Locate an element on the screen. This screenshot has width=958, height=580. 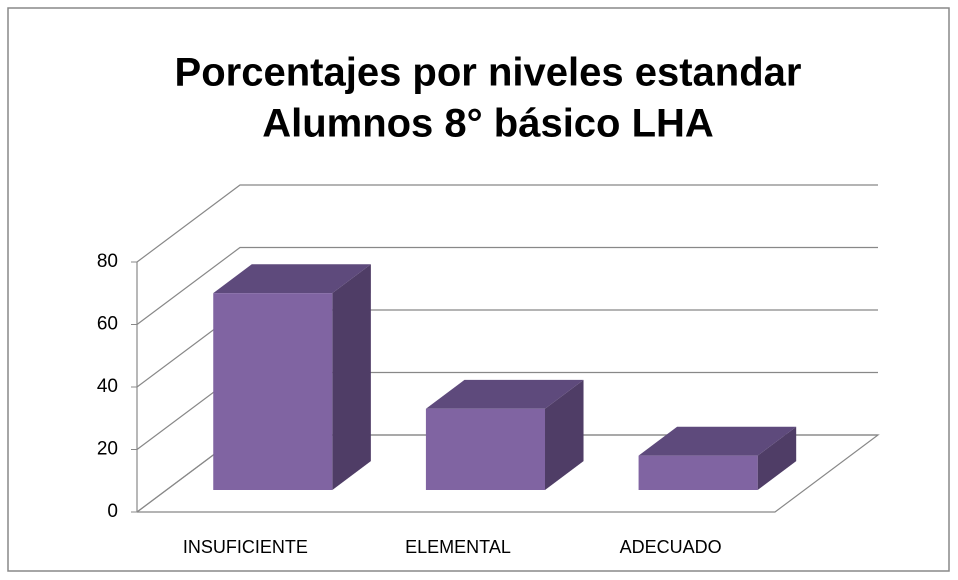
y-tick-label: 20 is located at coordinates (107, 449).